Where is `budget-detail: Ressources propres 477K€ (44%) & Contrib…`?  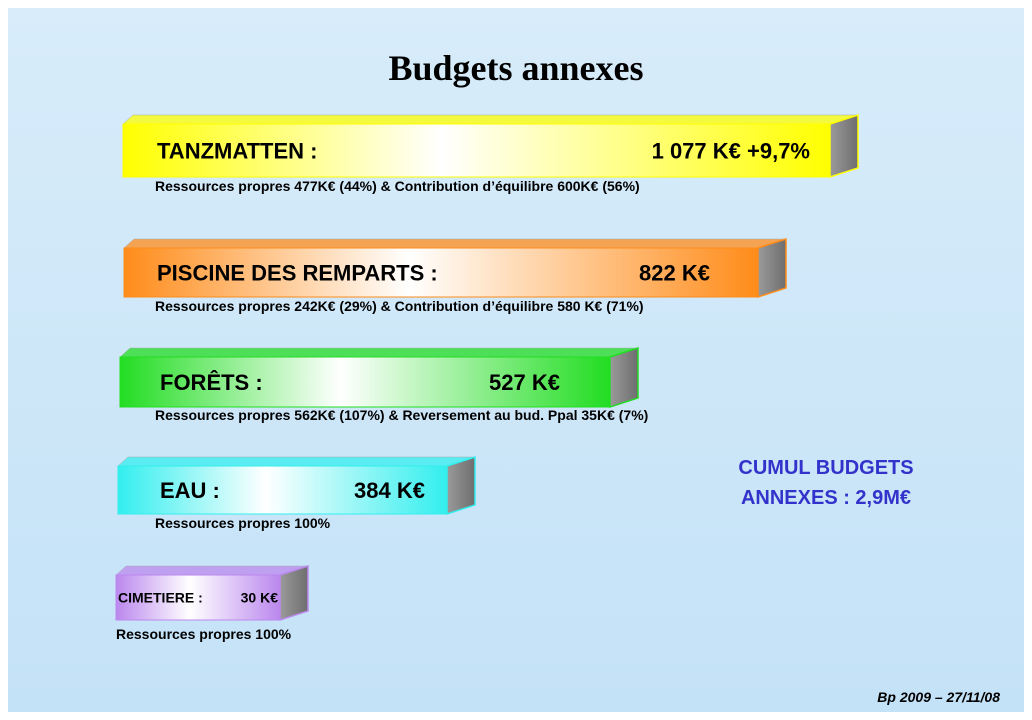
budget-detail: Ressources propres 477K€ (44%) & Contrib… is located at coordinates (397, 186).